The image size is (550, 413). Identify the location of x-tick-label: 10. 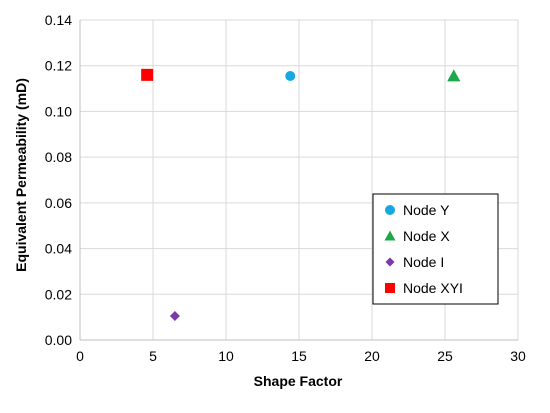
(226, 356).